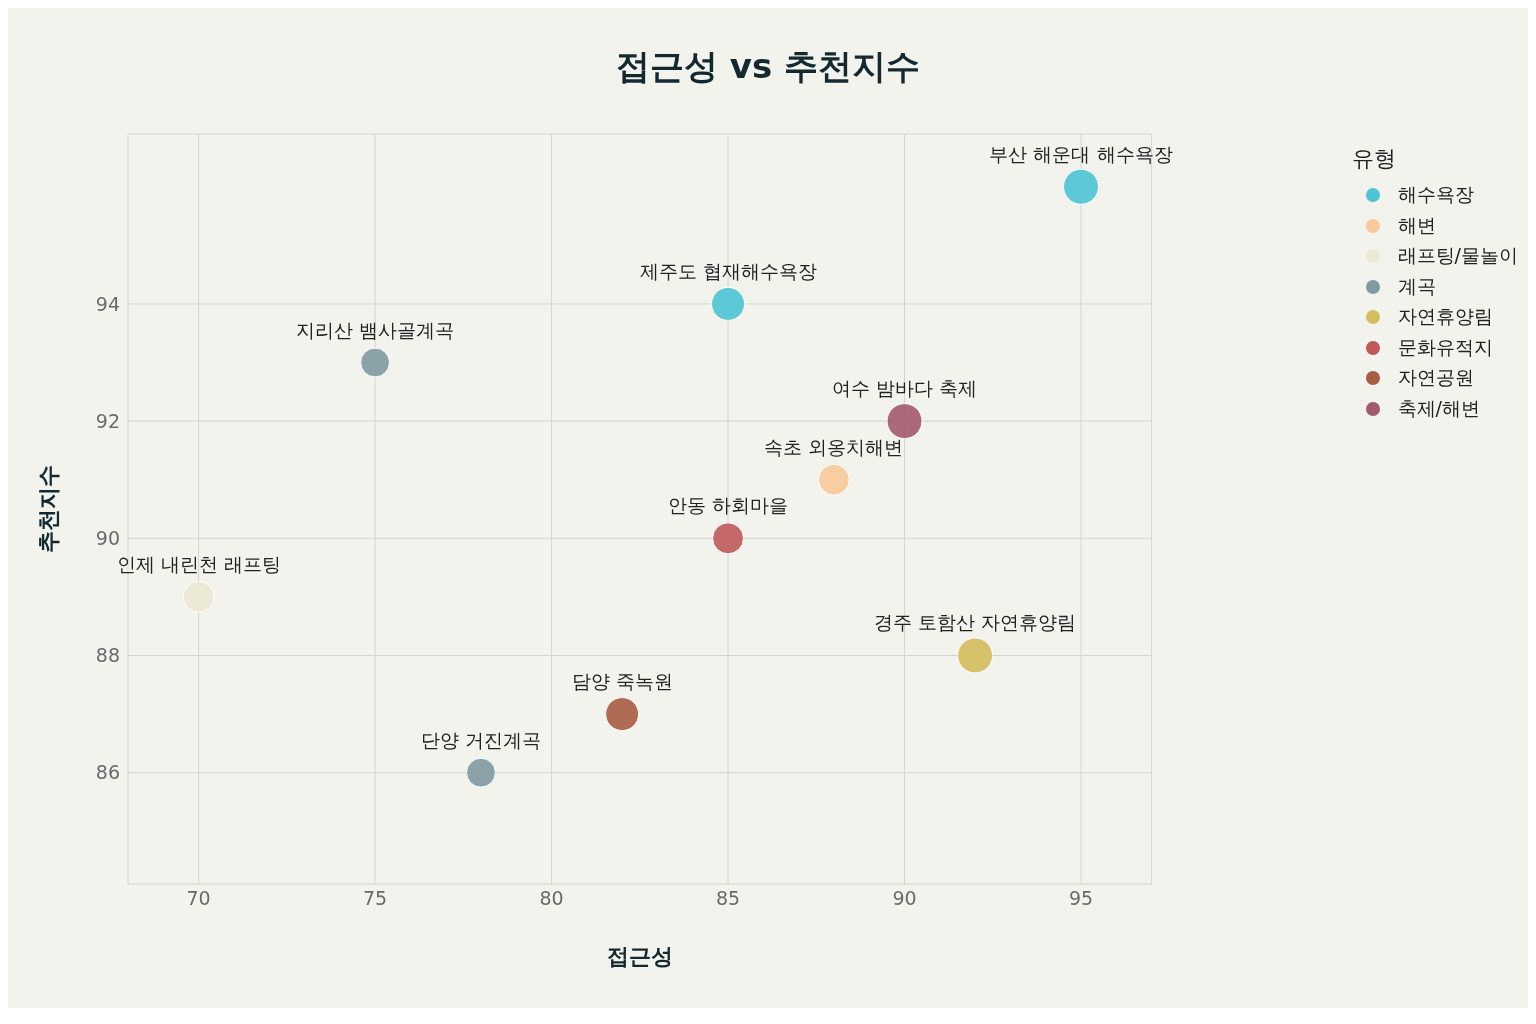 This screenshot has height=1024, width=1536. What do you see at coordinates (1435, 195) in the screenshot?
I see `legend-label: 해수욕장` at bounding box center [1435, 195].